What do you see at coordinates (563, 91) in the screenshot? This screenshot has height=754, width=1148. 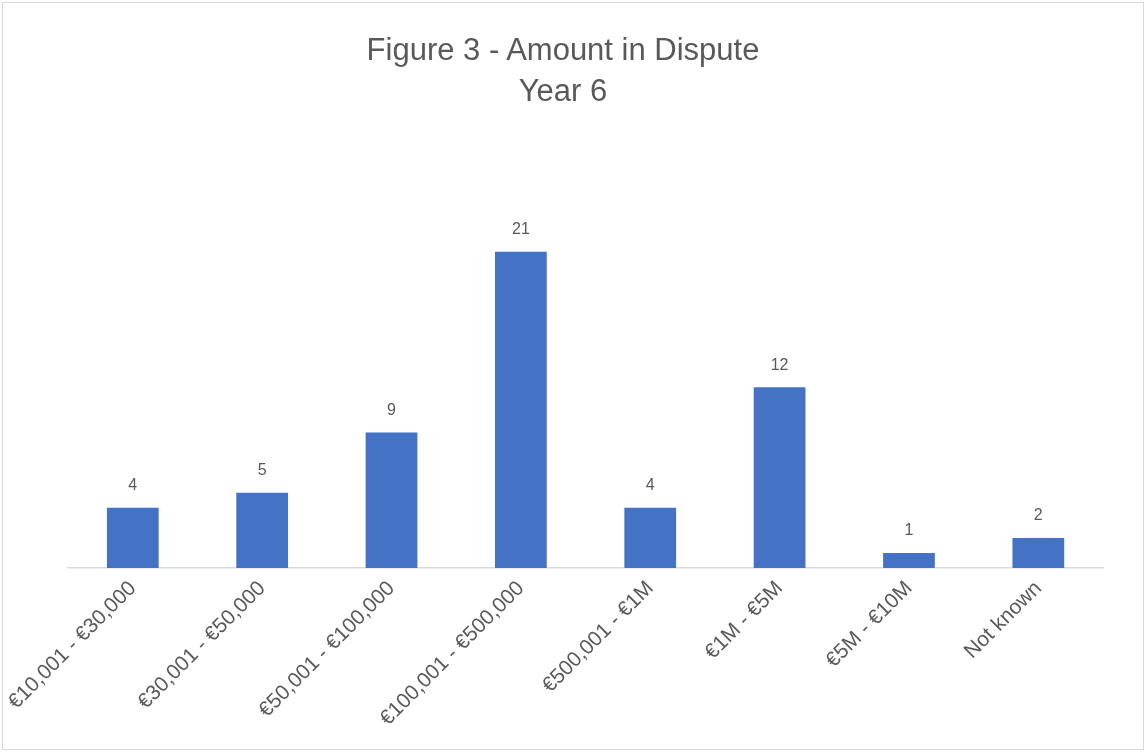 I see `chart-subtitle: Year 6` at bounding box center [563, 91].